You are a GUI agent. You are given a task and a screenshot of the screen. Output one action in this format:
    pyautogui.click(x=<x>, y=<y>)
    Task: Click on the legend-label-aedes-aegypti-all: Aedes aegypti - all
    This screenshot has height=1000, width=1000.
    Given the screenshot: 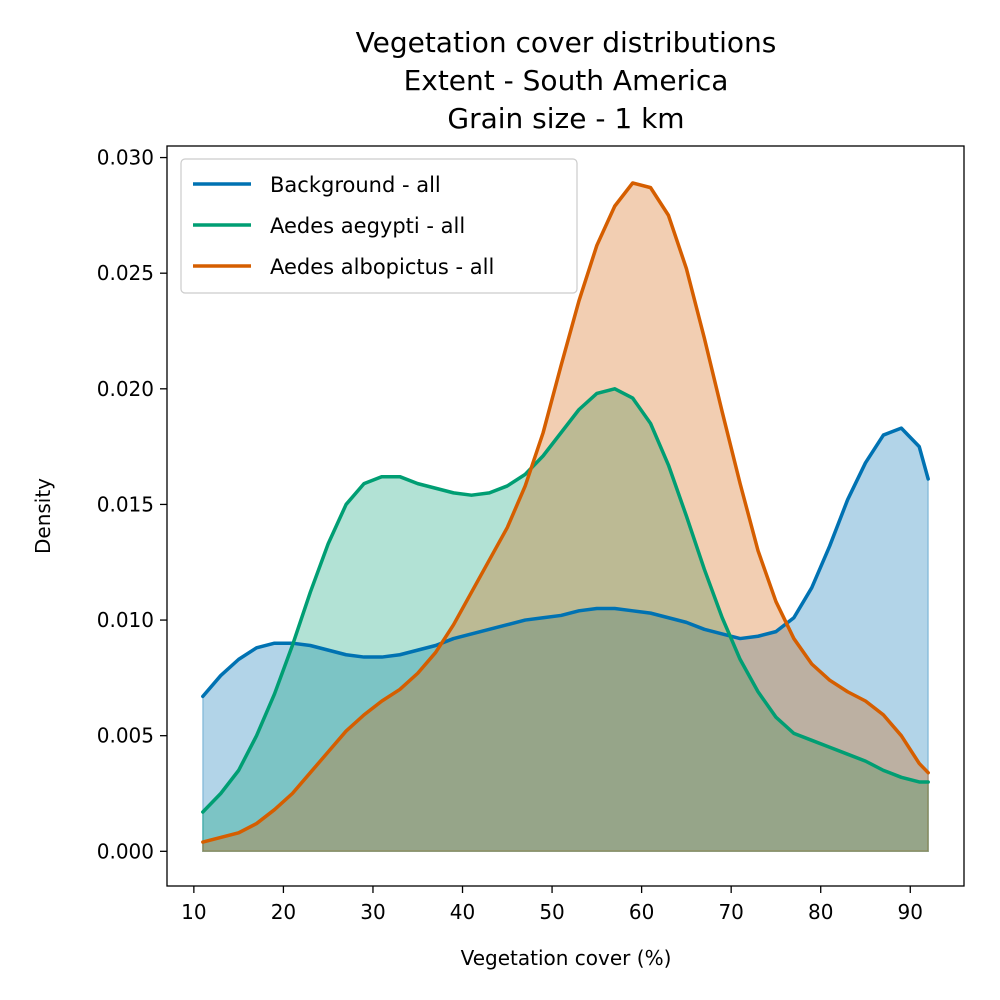 What is the action you would take?
    pyautogui.click(x=367, y=226)
    